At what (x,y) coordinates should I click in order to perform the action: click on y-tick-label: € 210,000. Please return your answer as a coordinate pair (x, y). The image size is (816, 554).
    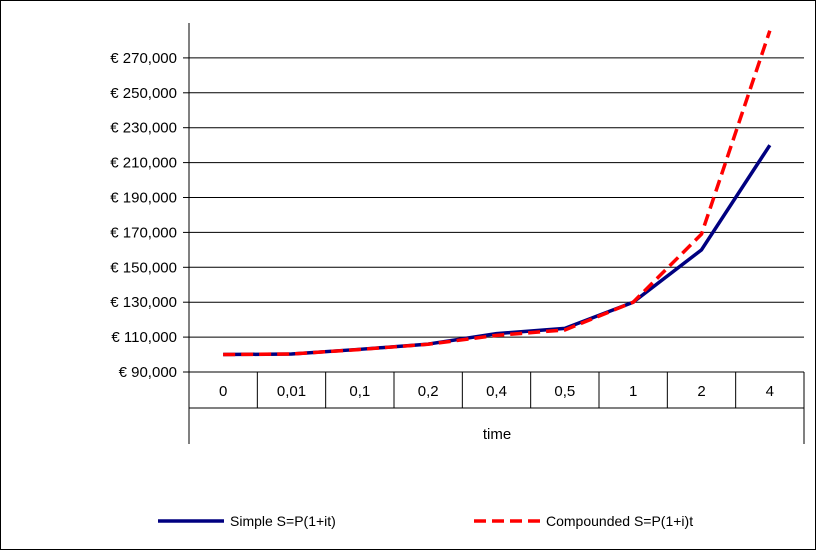
    Looking at the image, I should click on (143, 163).